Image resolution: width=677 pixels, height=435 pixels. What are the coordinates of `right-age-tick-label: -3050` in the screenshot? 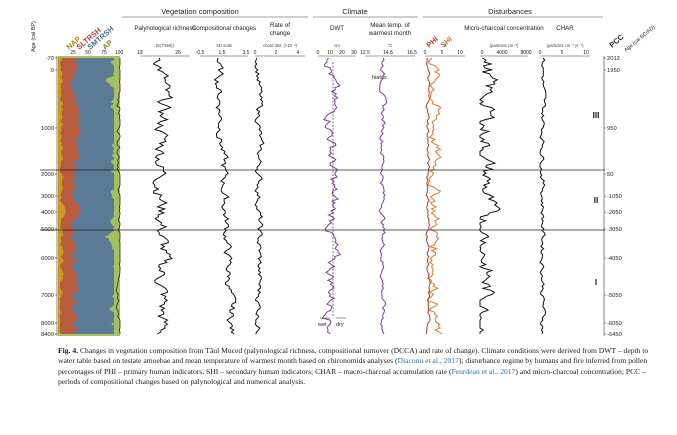 It's located at (614, 230).